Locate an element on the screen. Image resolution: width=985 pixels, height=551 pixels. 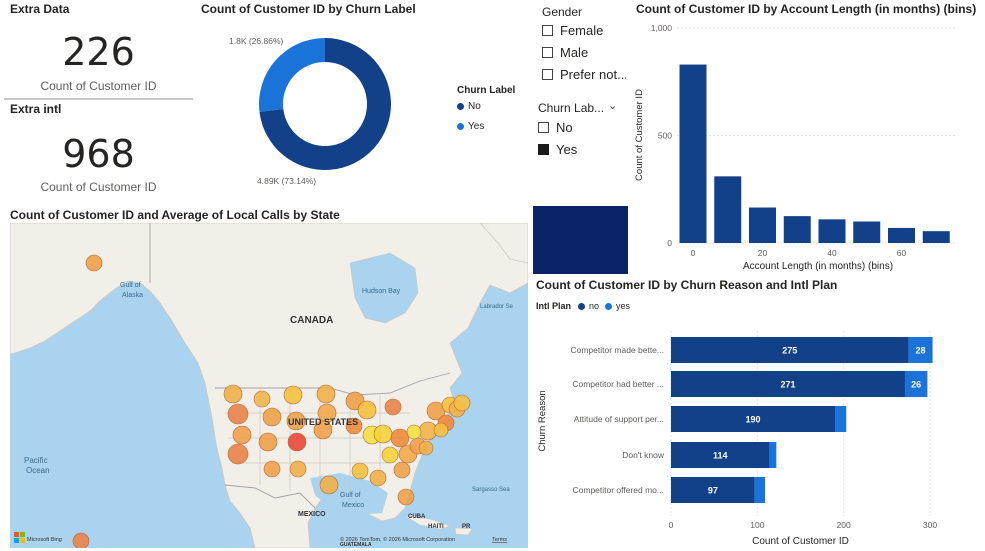
option-label: Female is located at coordinates (582, 30).